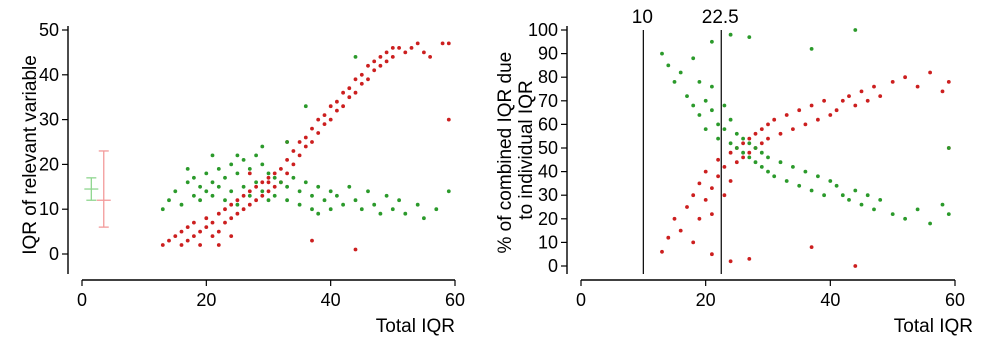 This screenshot has height=339, width=986. I want to click on y-axis-title: % of combined IQR due to individual IQR, so click(516, 150).